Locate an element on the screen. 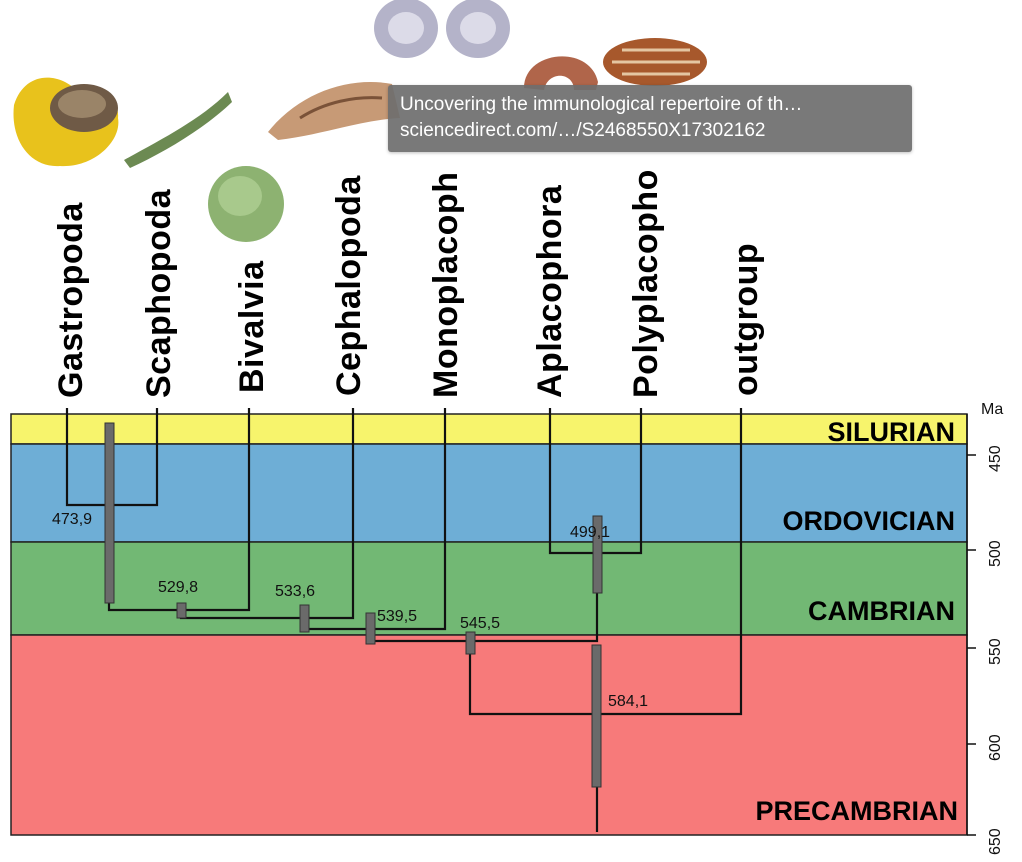 This screenshot has height=862, width=1022. node-age-label: 545,5 is located at coordinates (480, 623).